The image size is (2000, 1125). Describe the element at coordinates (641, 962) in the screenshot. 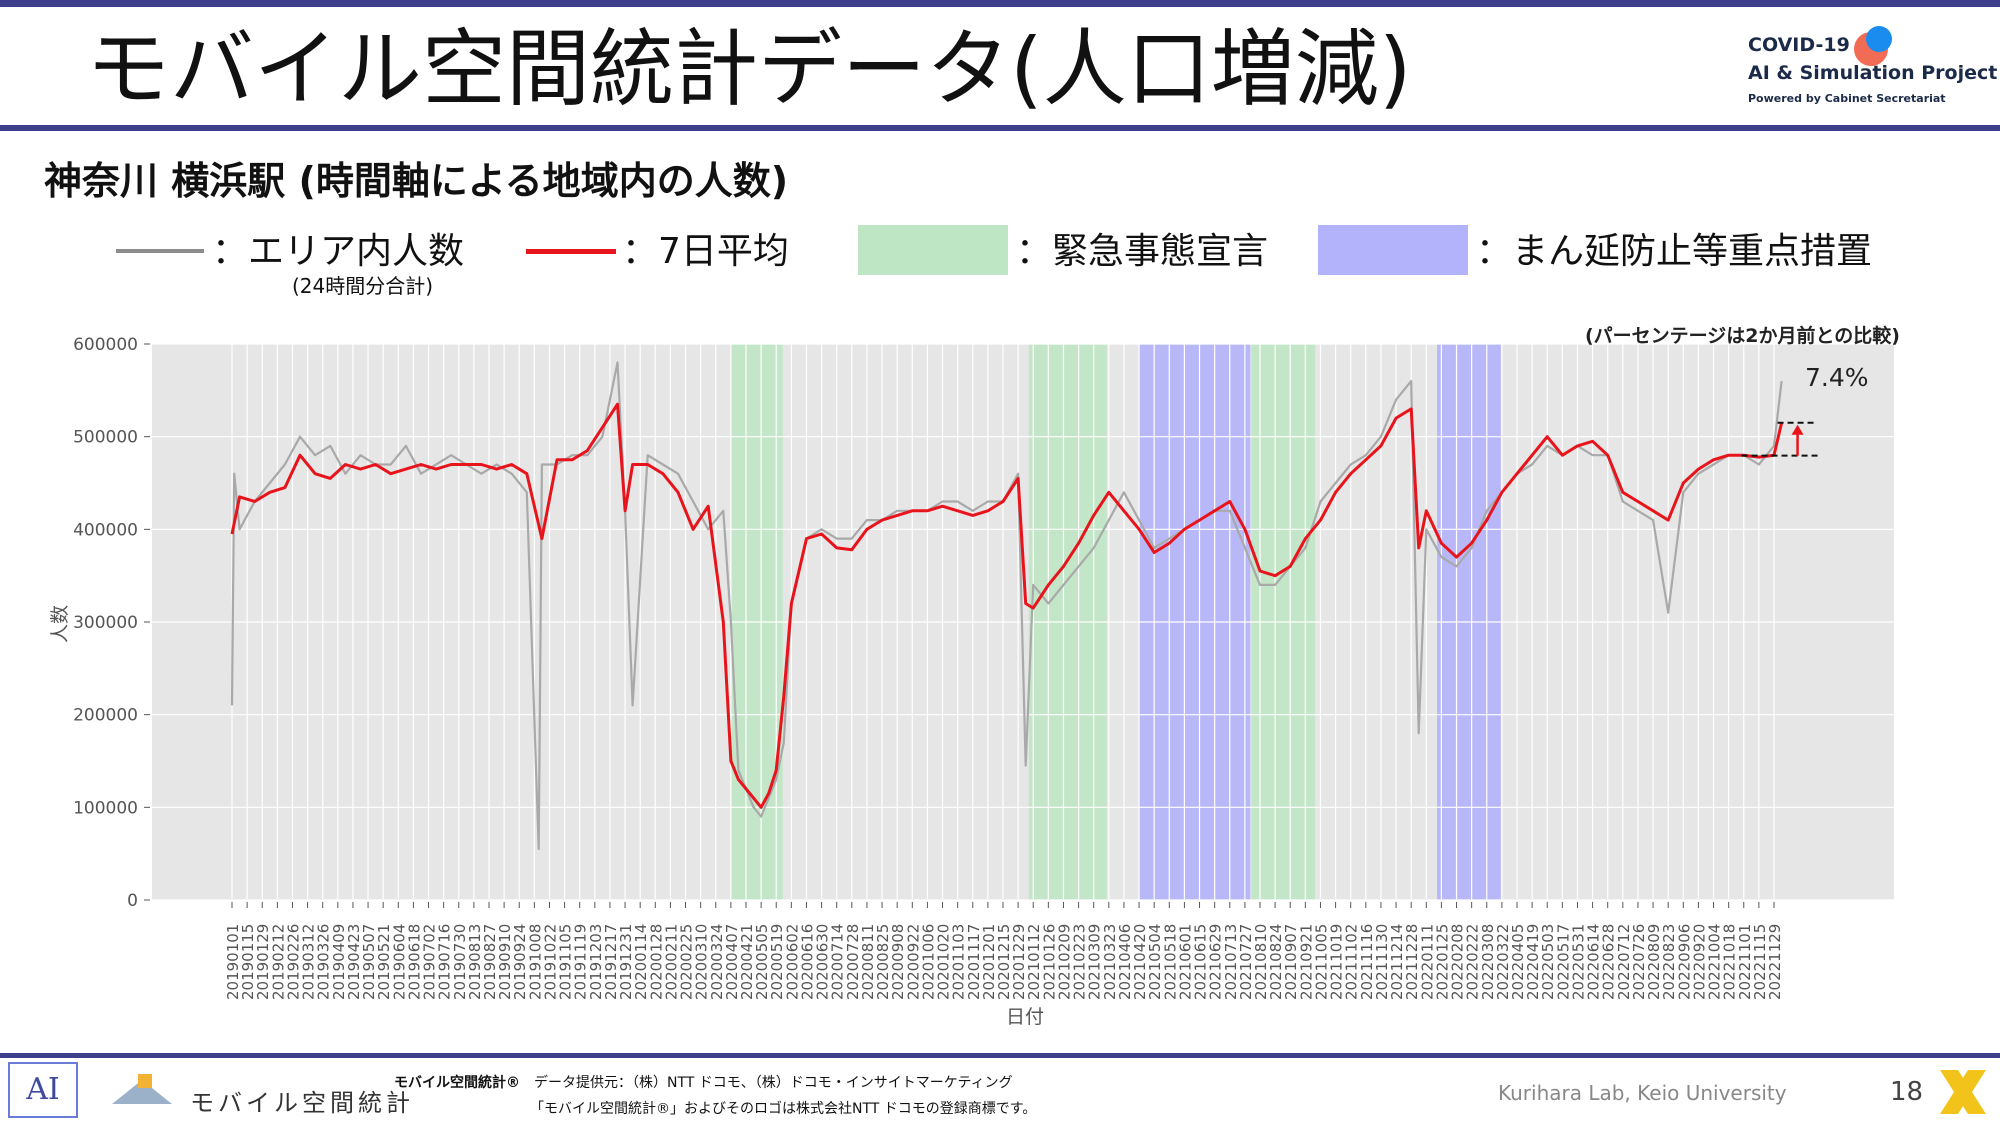

I see `x-tick-label: 20200114` at that location.